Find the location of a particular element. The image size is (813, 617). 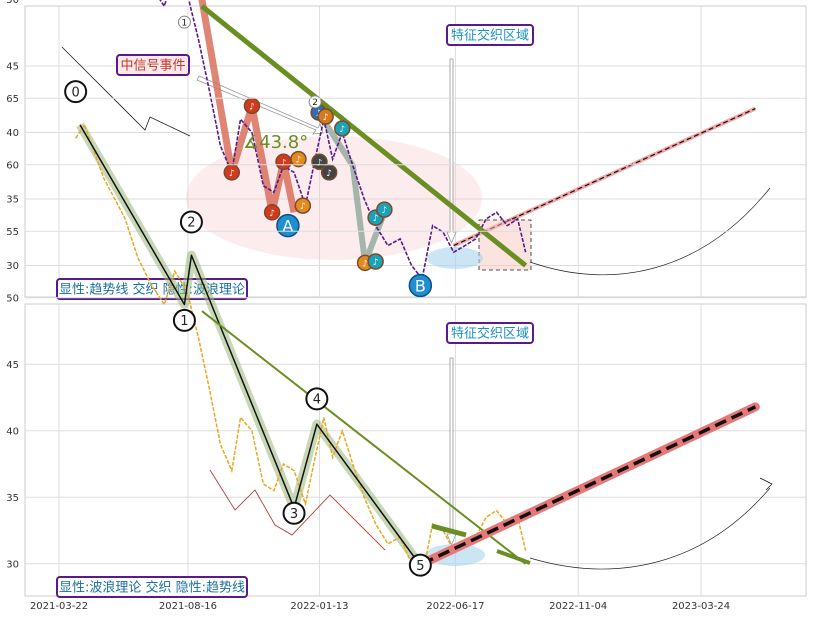

footer-label-box is located at coordinates (152, 587).